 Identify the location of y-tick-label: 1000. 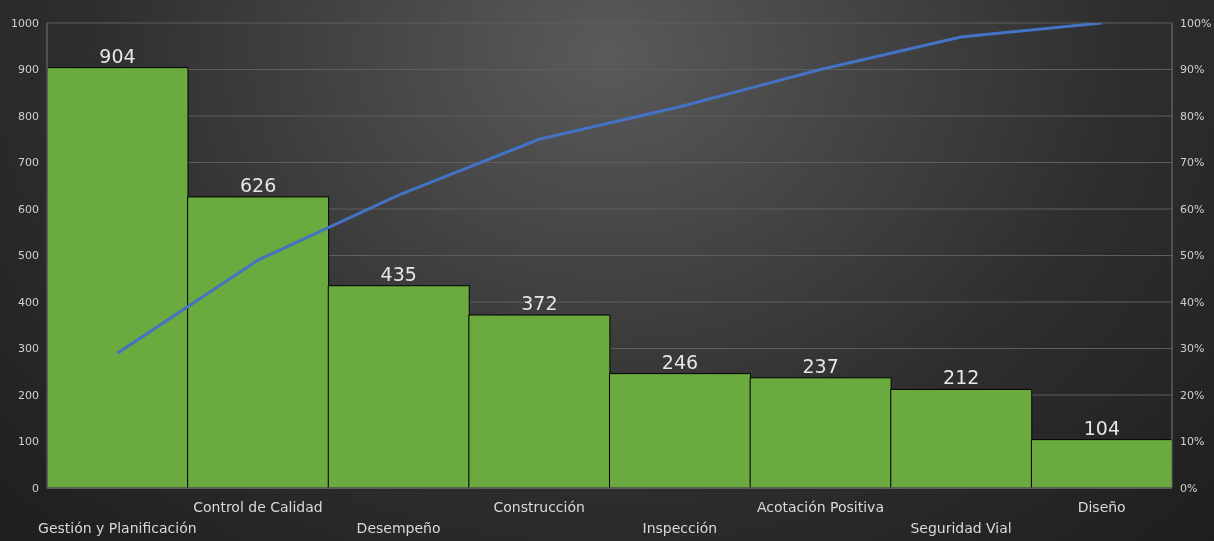
(25, 23).